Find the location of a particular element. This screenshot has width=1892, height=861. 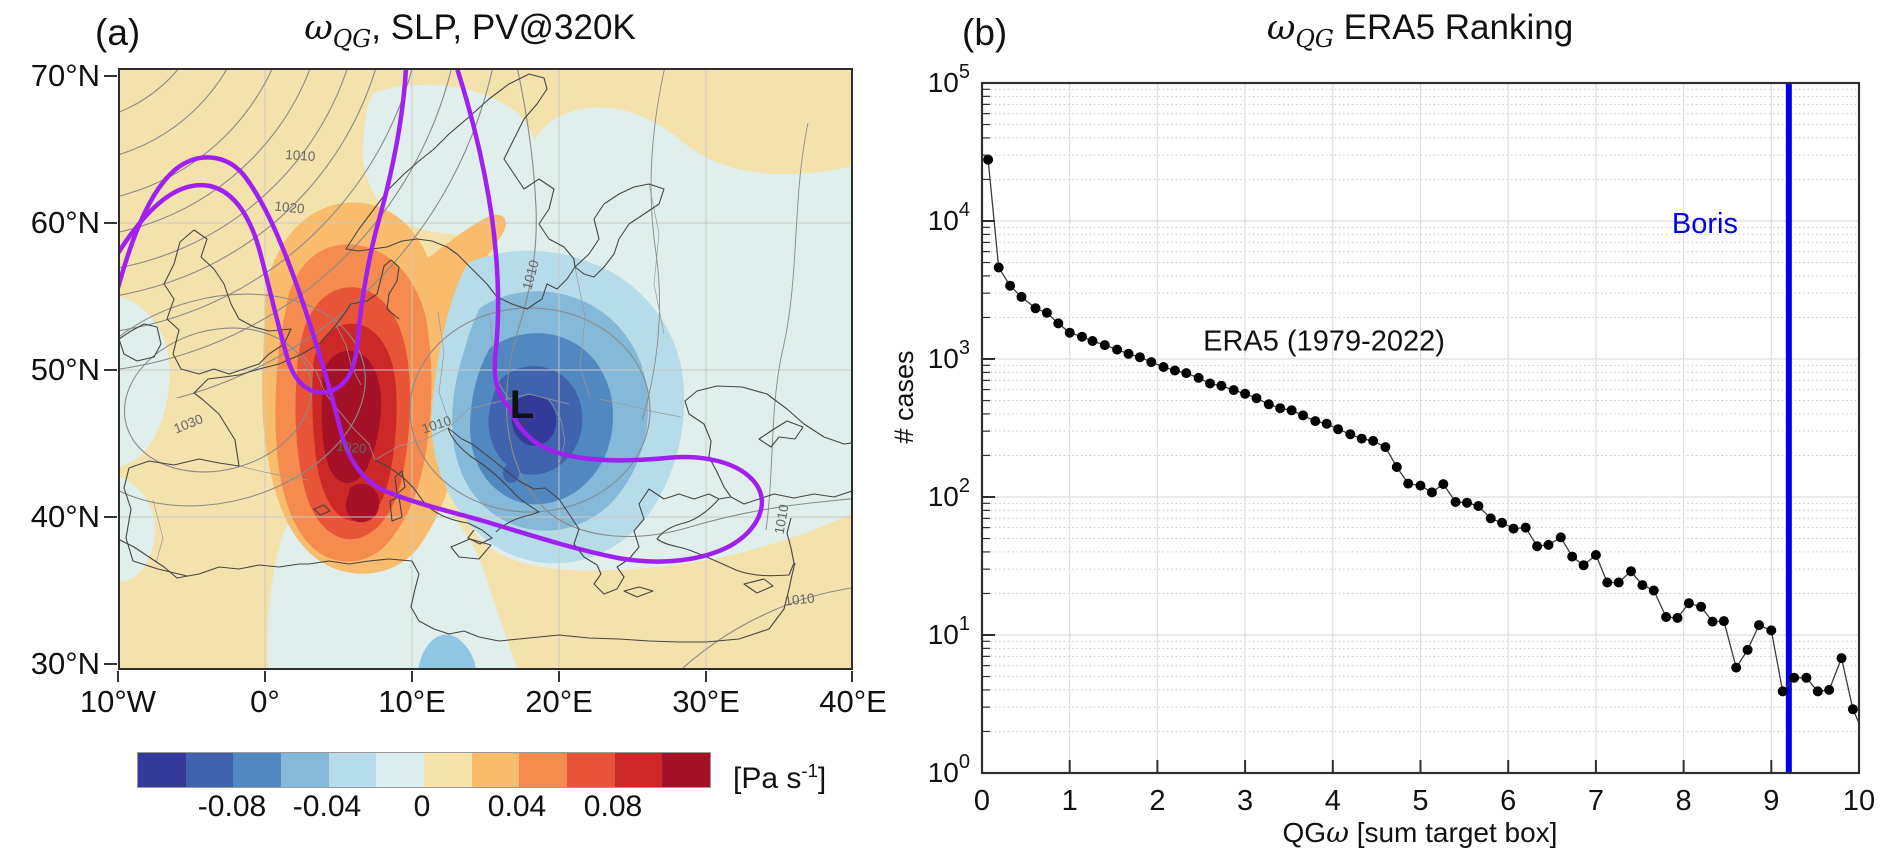

omega-symbol: ω is located at coordinates (1337, 832).